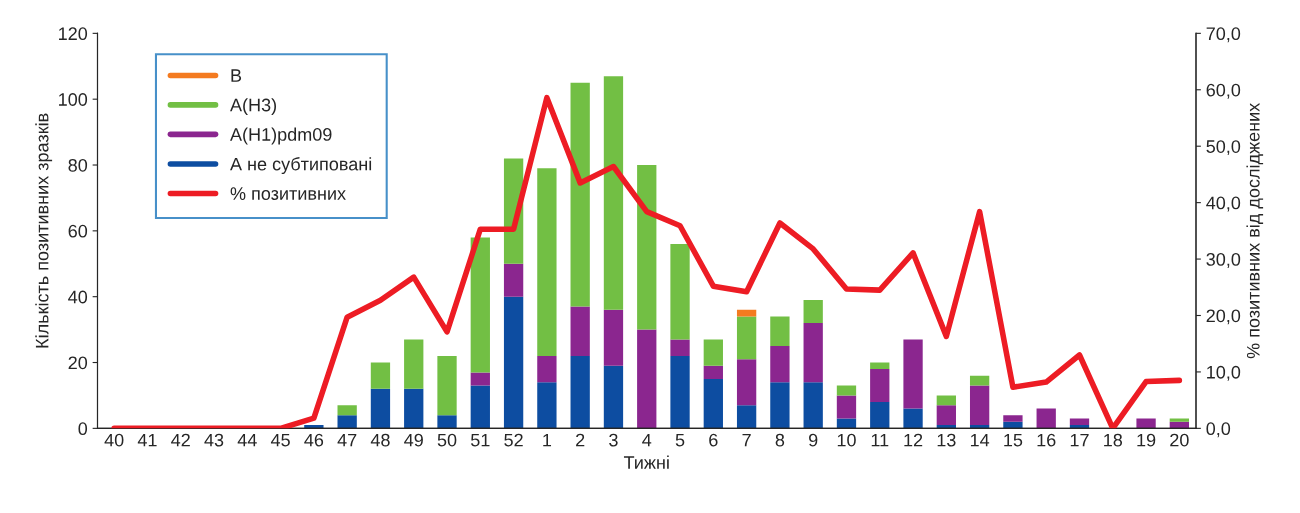 This screenshot has height=513, width=1300. I want to click on x-tick-label: 19, so click(1146, 440).